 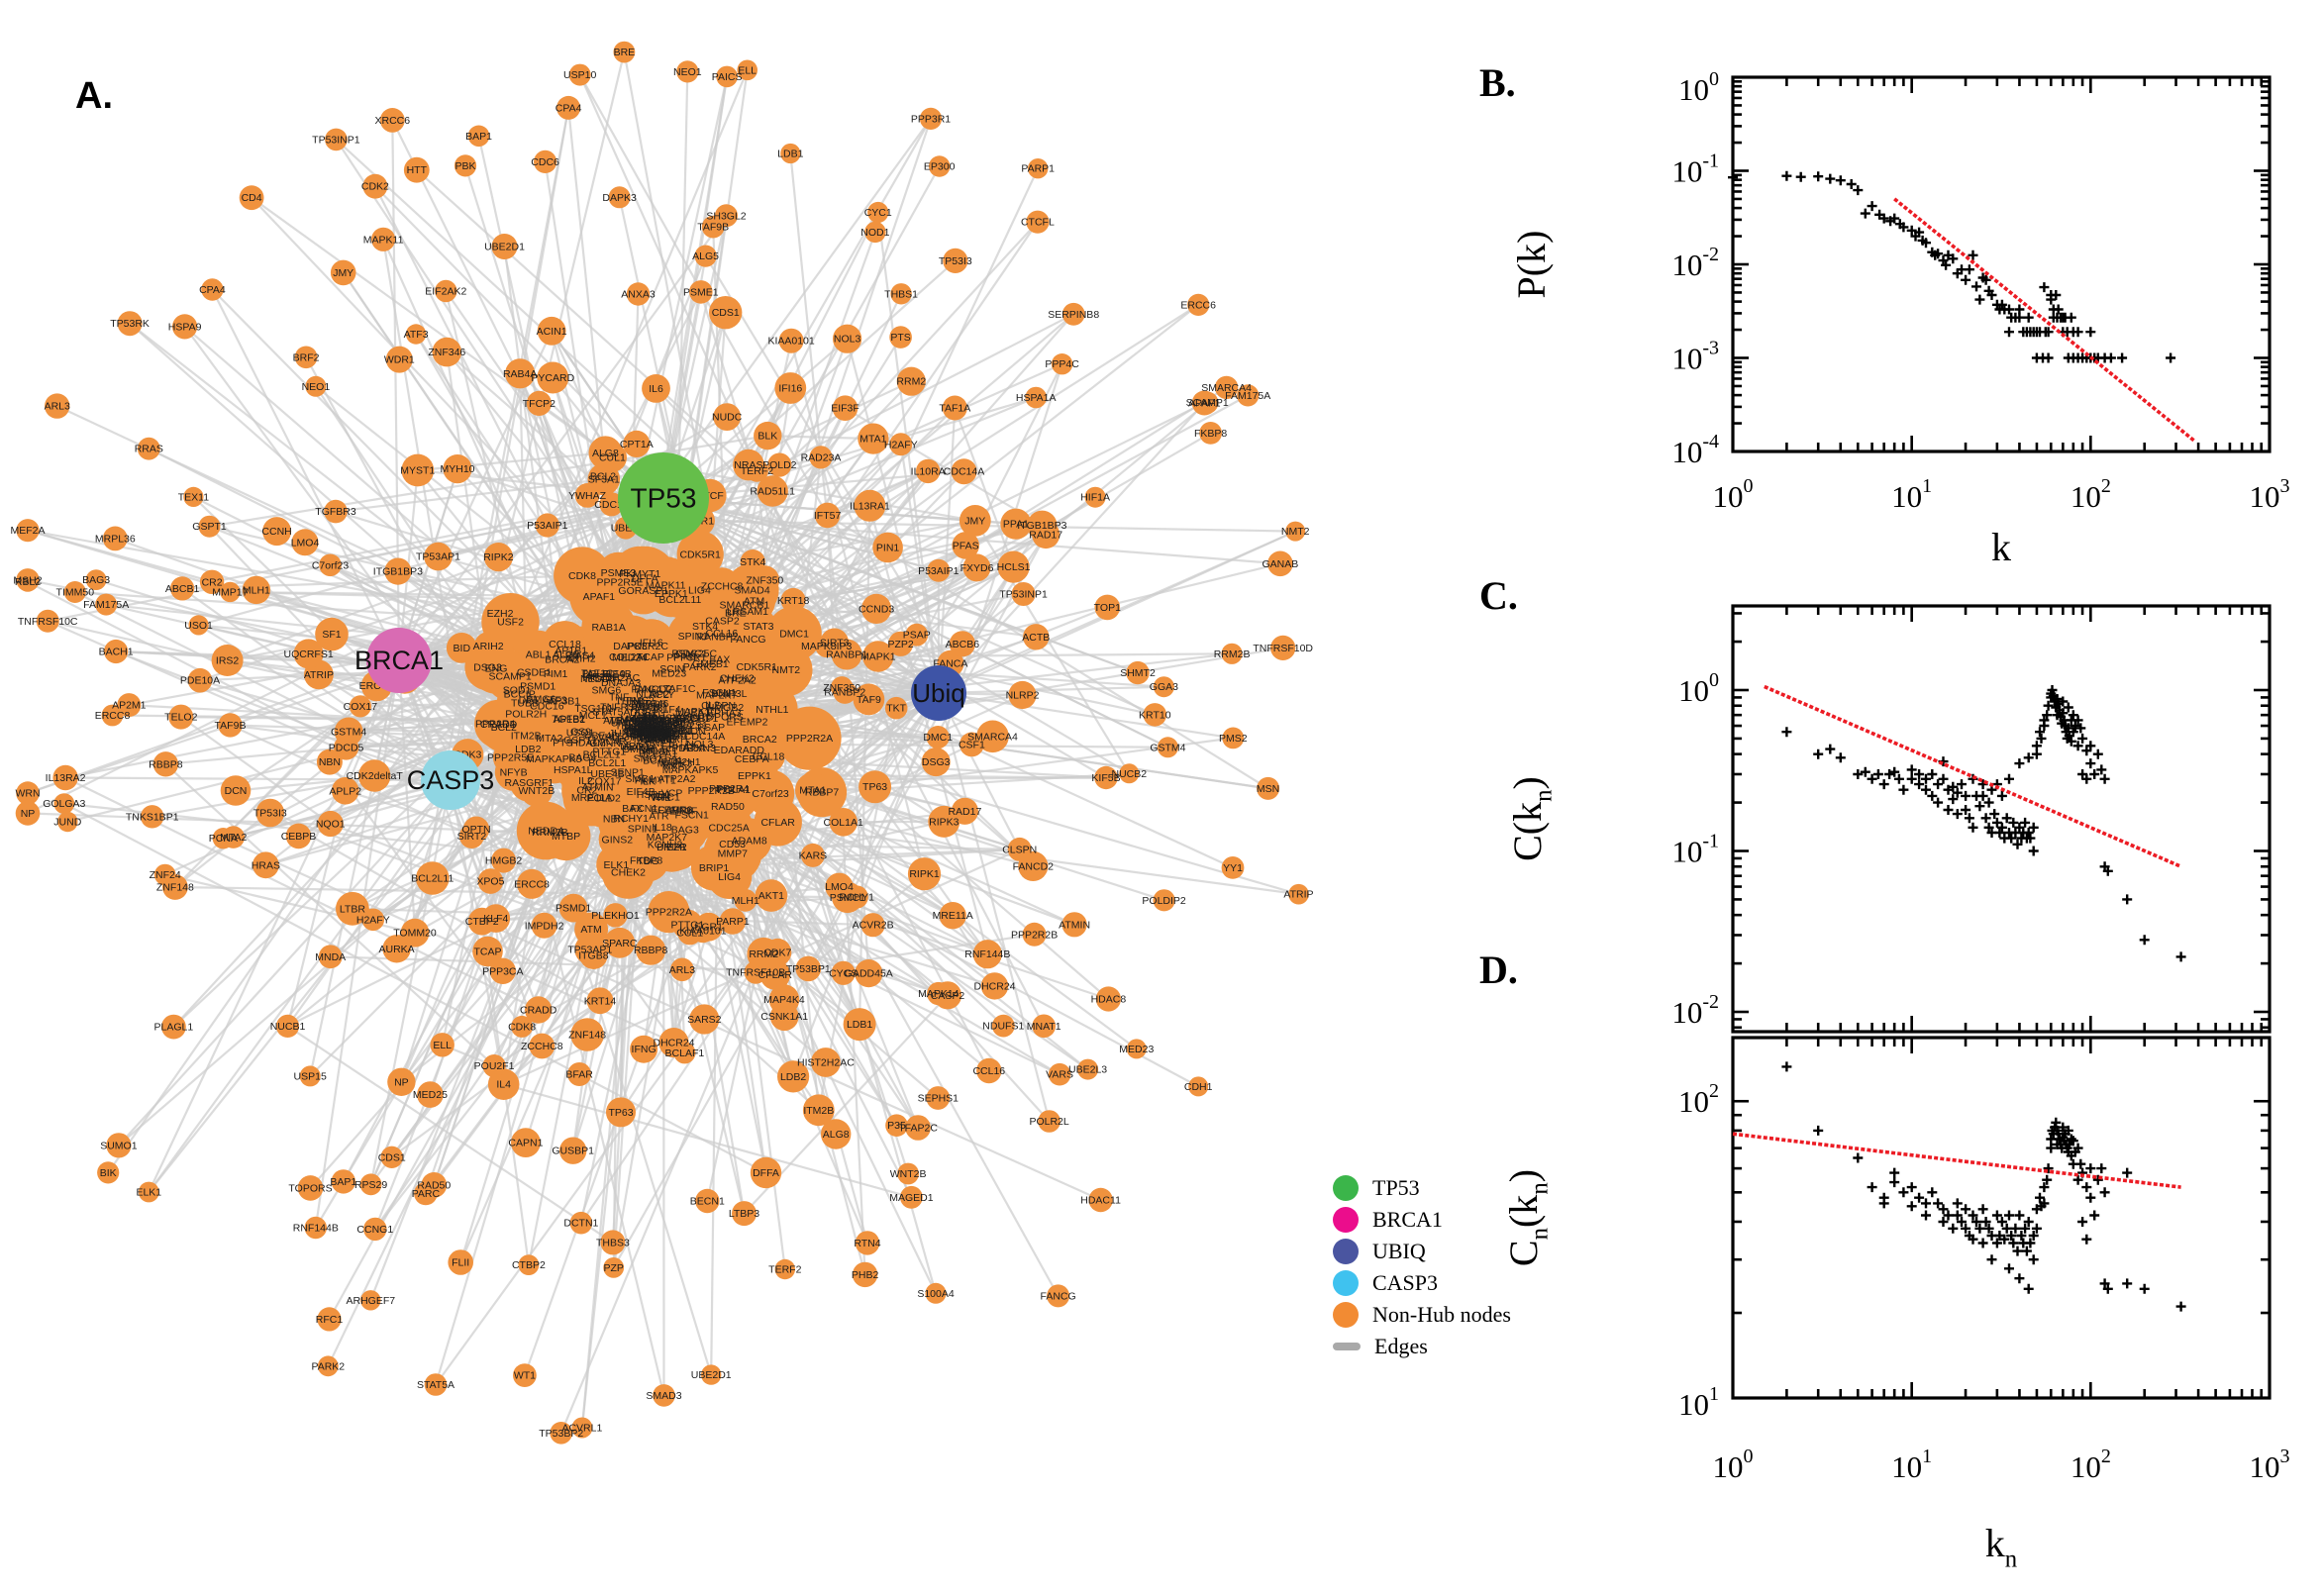 What do you see at coordinates (1295, 532) in the screenshot?
I see `network-node-label: NMT2` at bounding box center [1295, 532].